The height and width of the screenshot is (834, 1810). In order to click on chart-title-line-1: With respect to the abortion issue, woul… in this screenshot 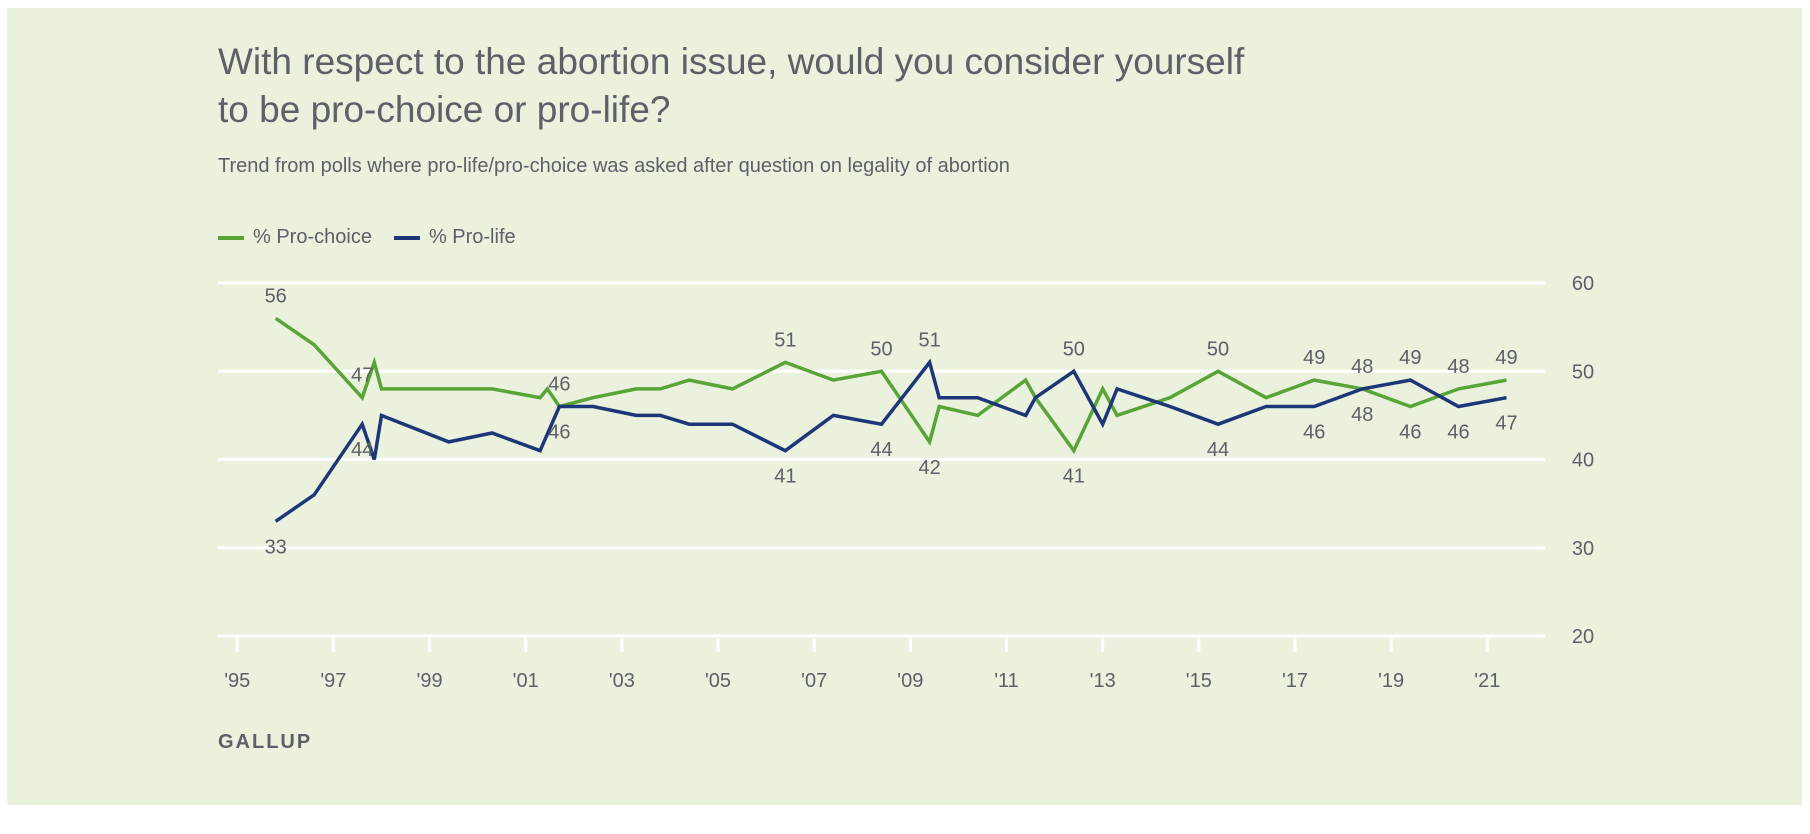, I will do `click(731, 61)`.